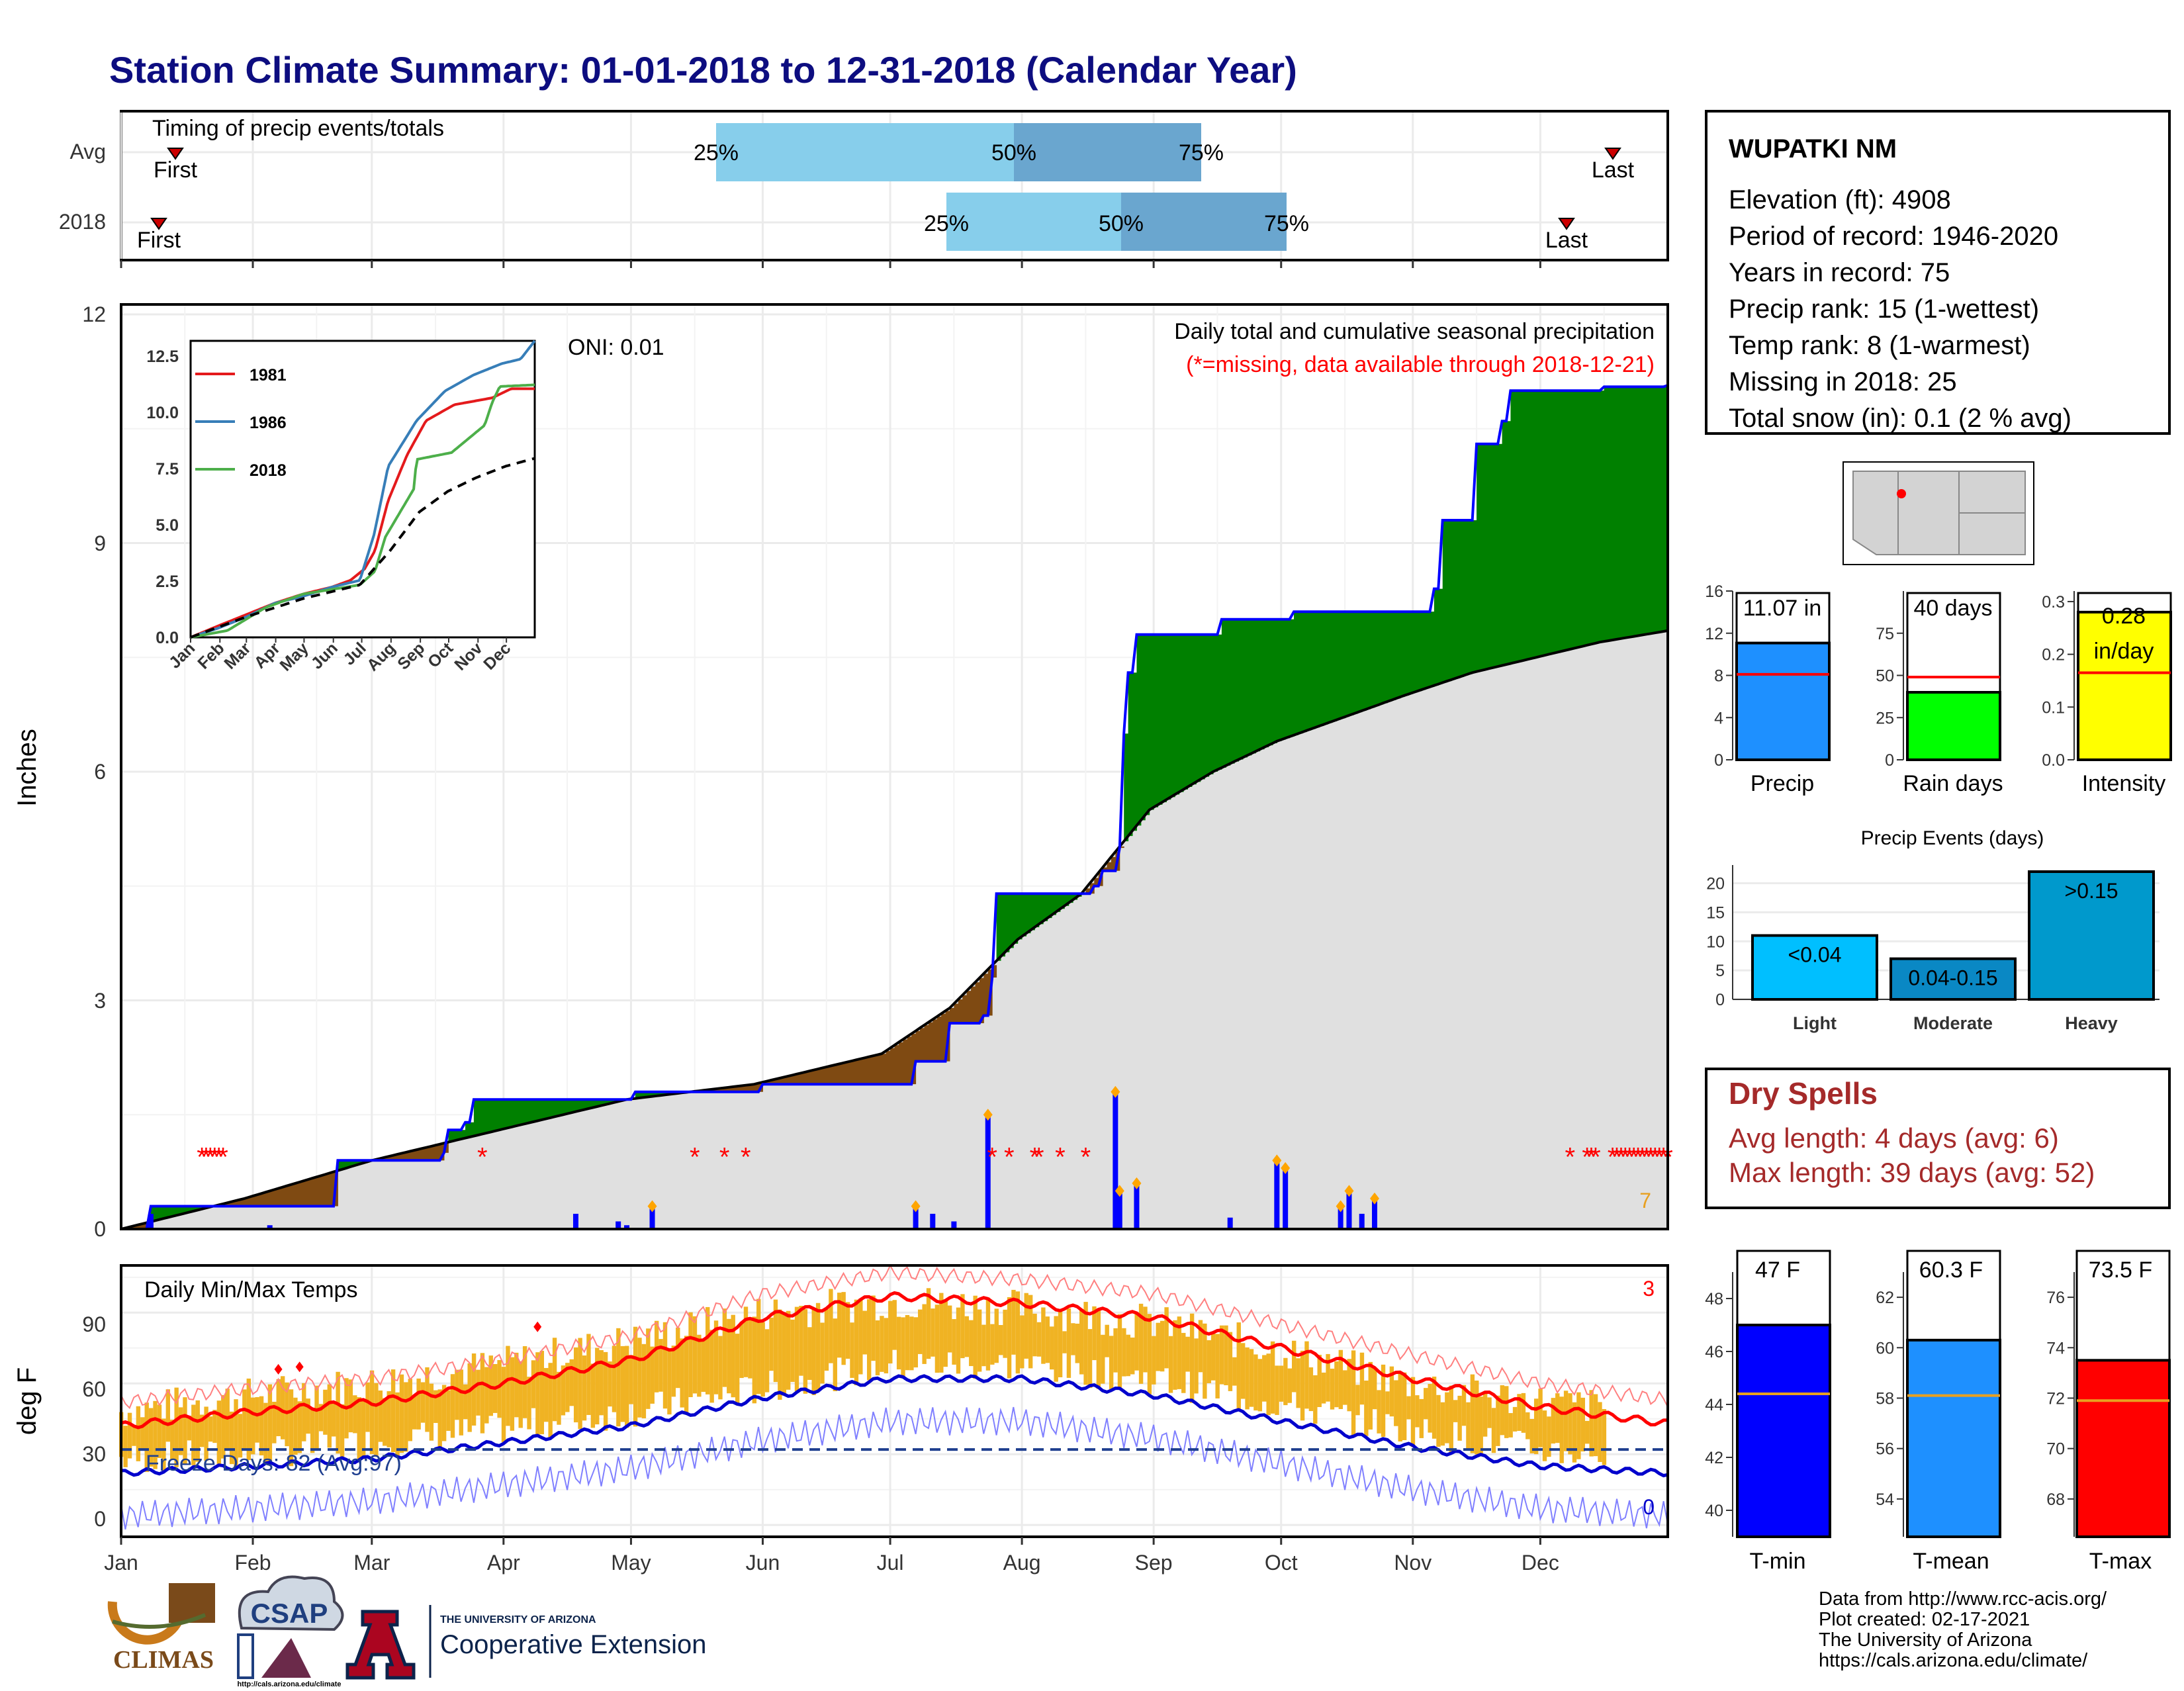 Image resolution: width=2184 pixels, height=1691 pixels. What do you see at coordinates (1885, 676) in the screenshot?
I see `mini-tick-label: 50` at bounding box center [1885, 676].